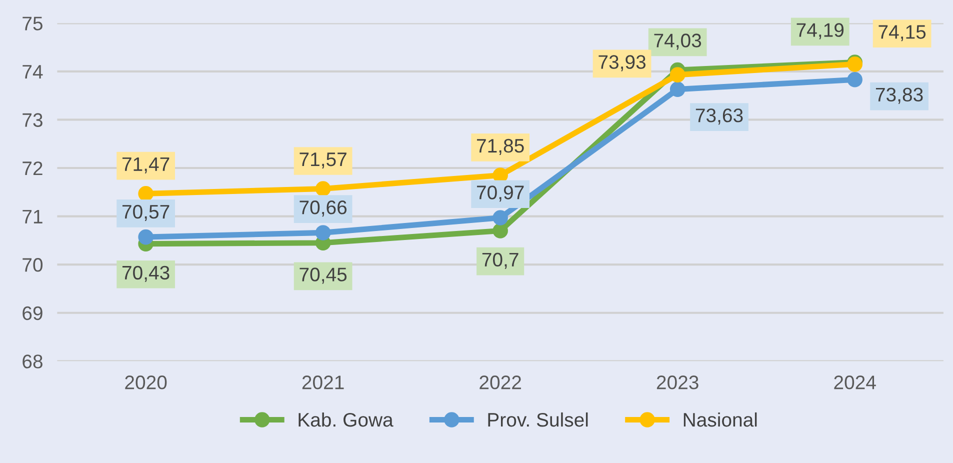 This screenshot has height=463, width=953. I want to click on data-label: 71,47, so click(146, 165).